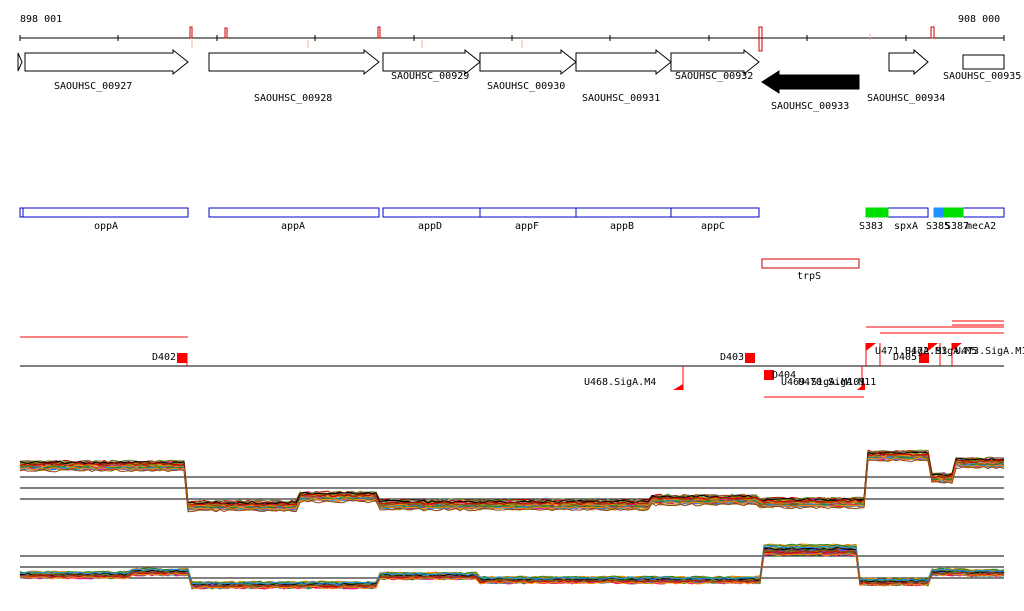  Describe the element at coordinates (957, 226) in the screenshot. I see `sigma-site-label: S387` at that location.